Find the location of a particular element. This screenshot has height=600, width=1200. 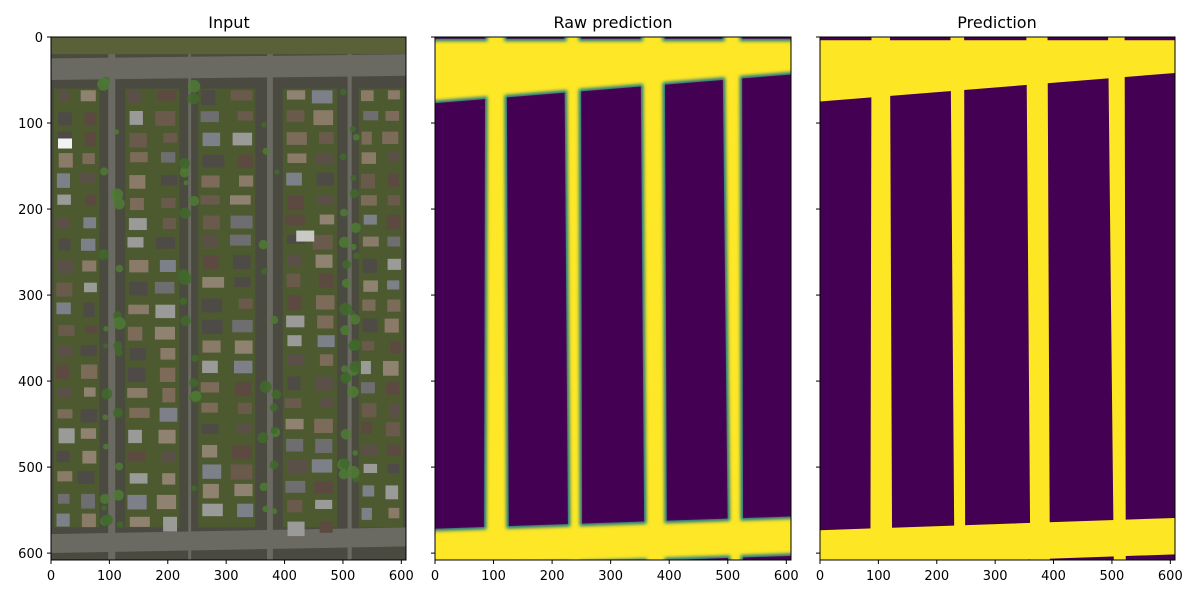

y-tick-label: 400 is located at coordinates (30, 382).